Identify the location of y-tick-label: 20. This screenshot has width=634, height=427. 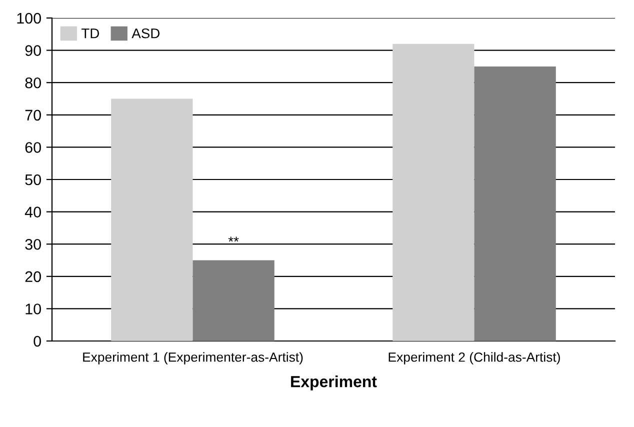
(33, 276).